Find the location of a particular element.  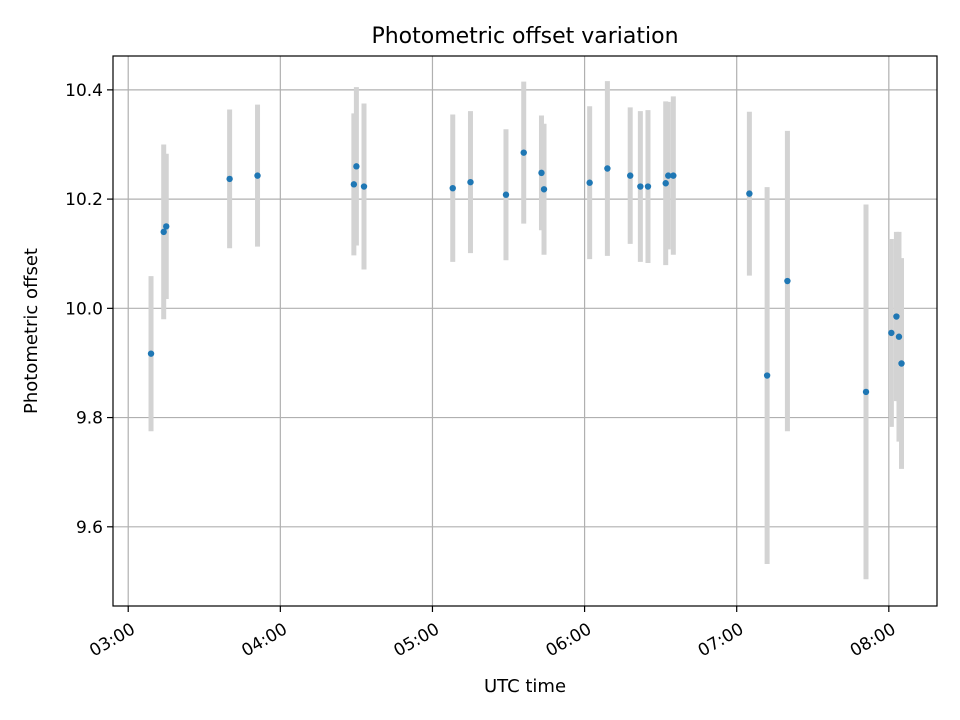

x-tick-label: 08:00 is located at coordinates (873, 640).